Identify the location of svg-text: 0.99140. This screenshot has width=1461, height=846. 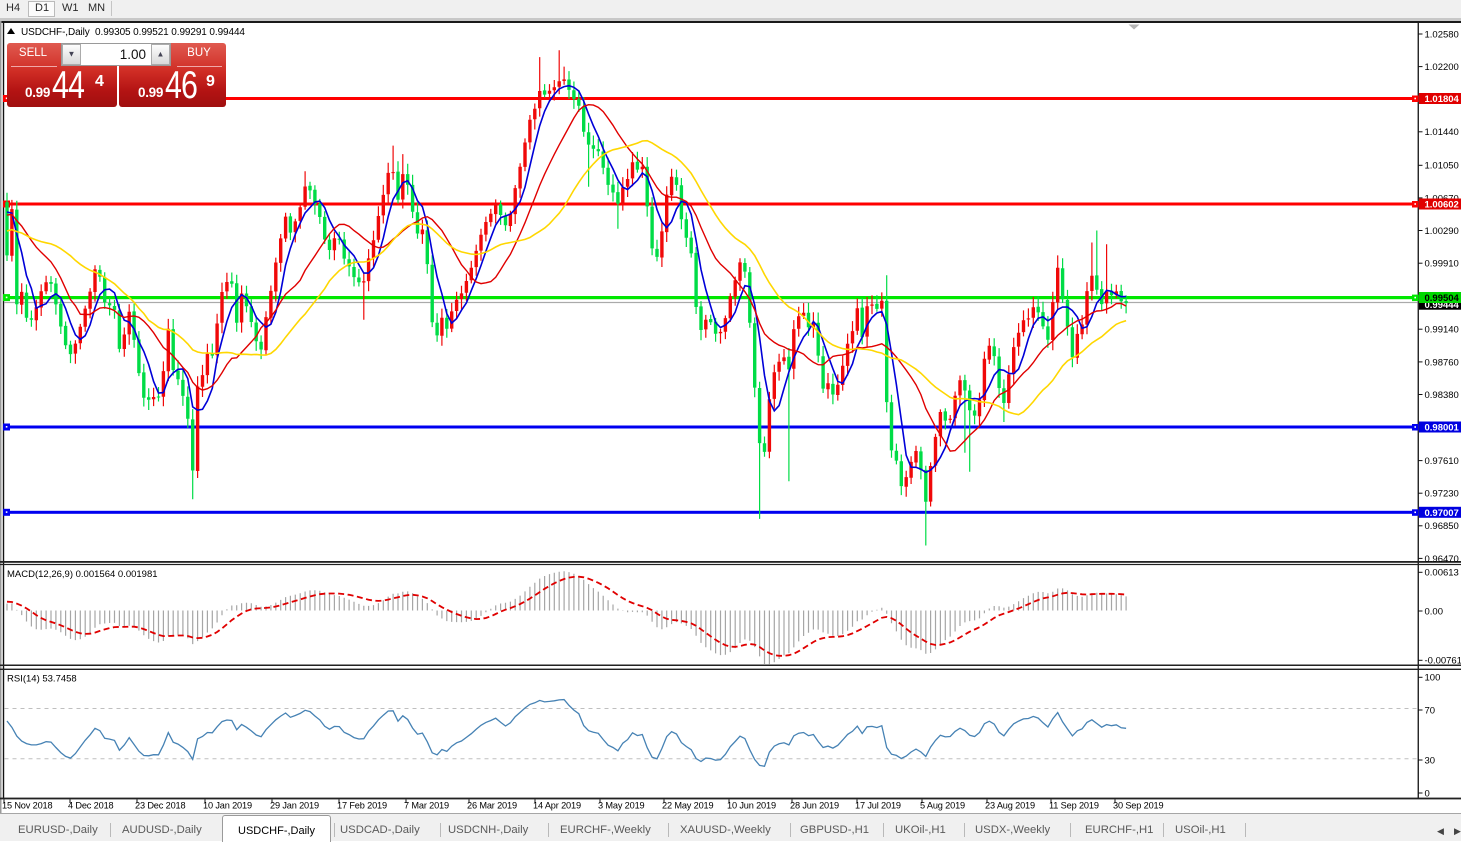
(1442, 330).